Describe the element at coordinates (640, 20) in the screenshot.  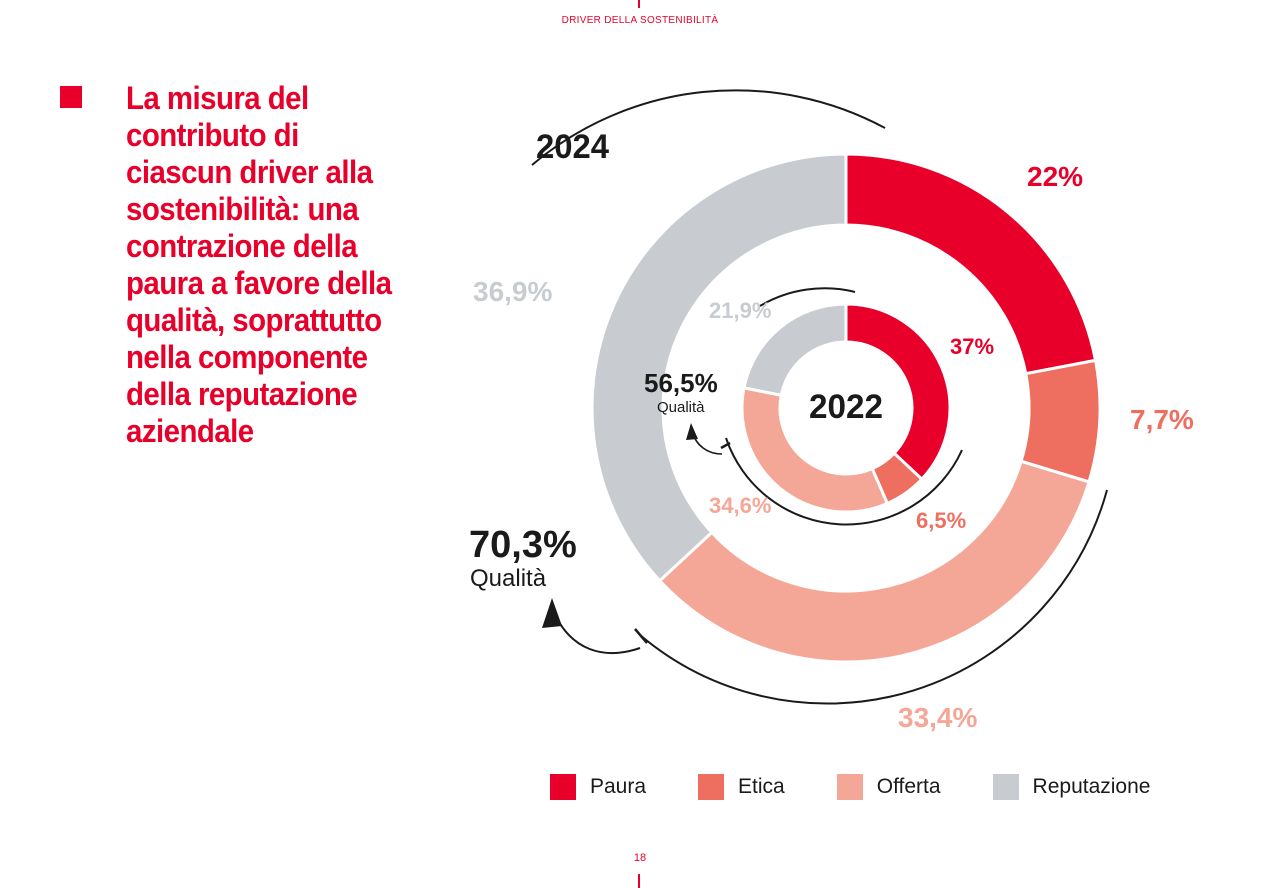
I see `section-label: DRIVER DELLA SOSTENIBILITÀ` at that location.